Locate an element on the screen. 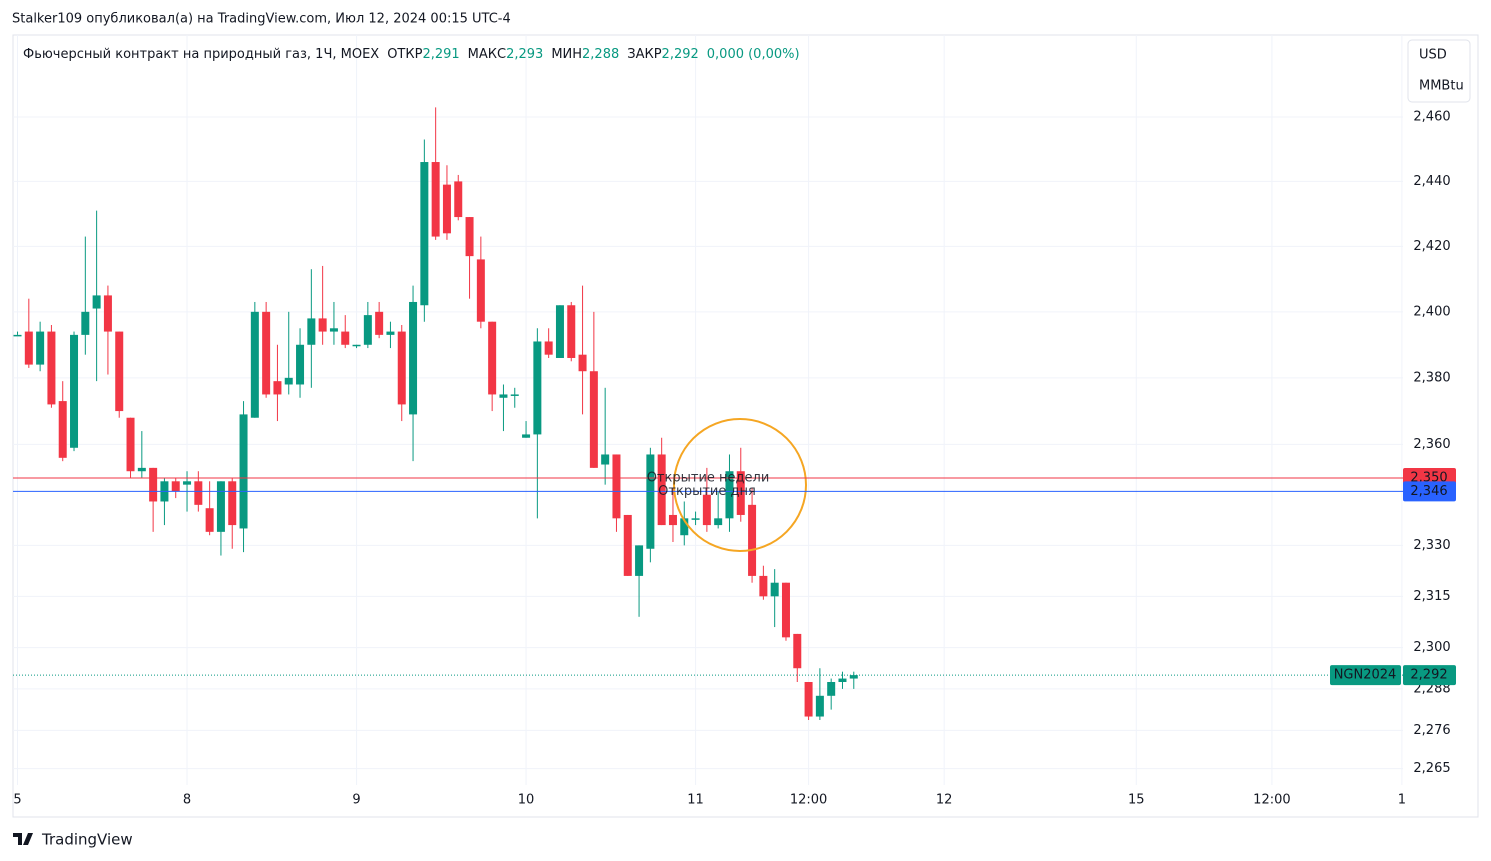 This screenshot has width=1491, height=861. symbol-tag is located at coordinates (1365, 675).